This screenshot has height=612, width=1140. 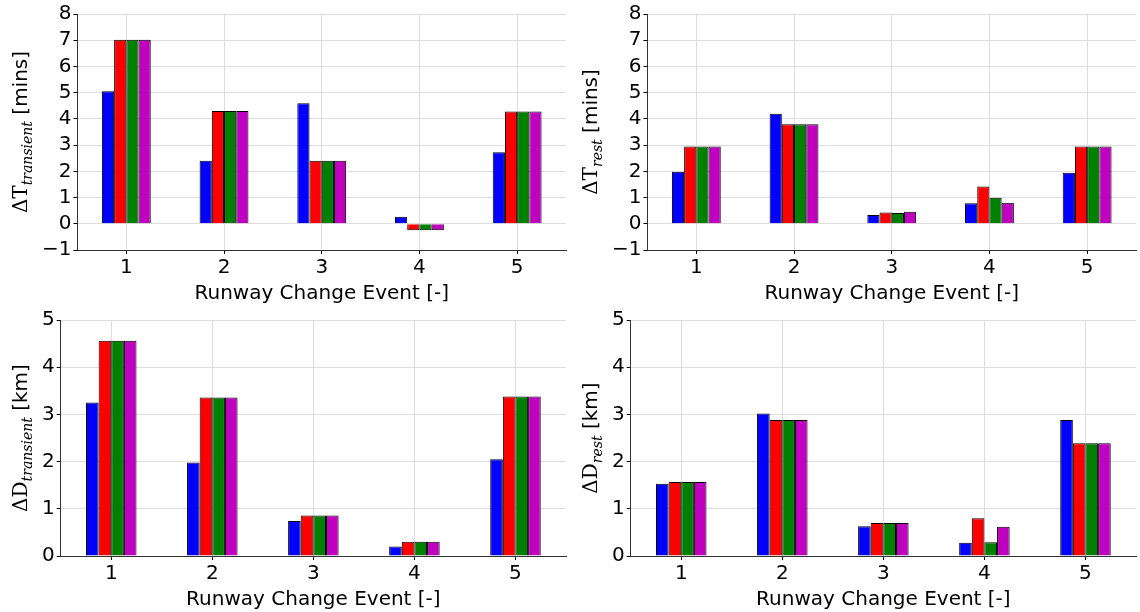 I want to click on y-axis-title: ΔTrest [mins], so click(x=591, y=132).